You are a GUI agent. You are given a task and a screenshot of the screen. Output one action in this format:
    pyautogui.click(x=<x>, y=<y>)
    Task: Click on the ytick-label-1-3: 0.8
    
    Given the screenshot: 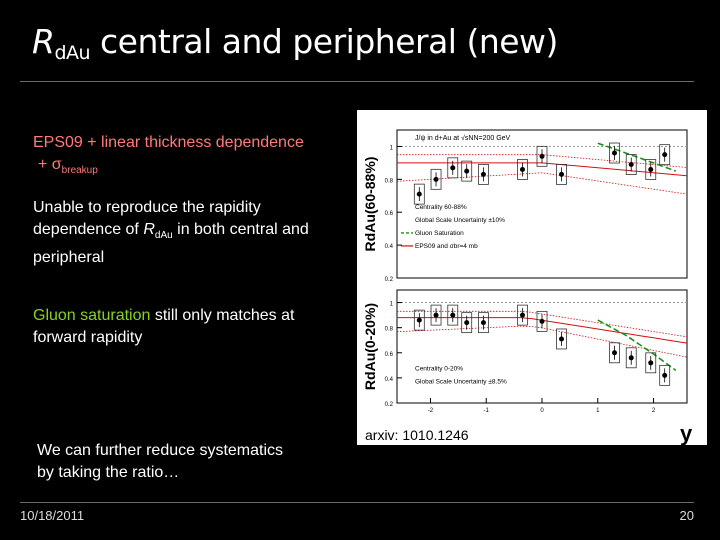 What is the action you would take?
    pyautogui.click(x=389, y=330)
    